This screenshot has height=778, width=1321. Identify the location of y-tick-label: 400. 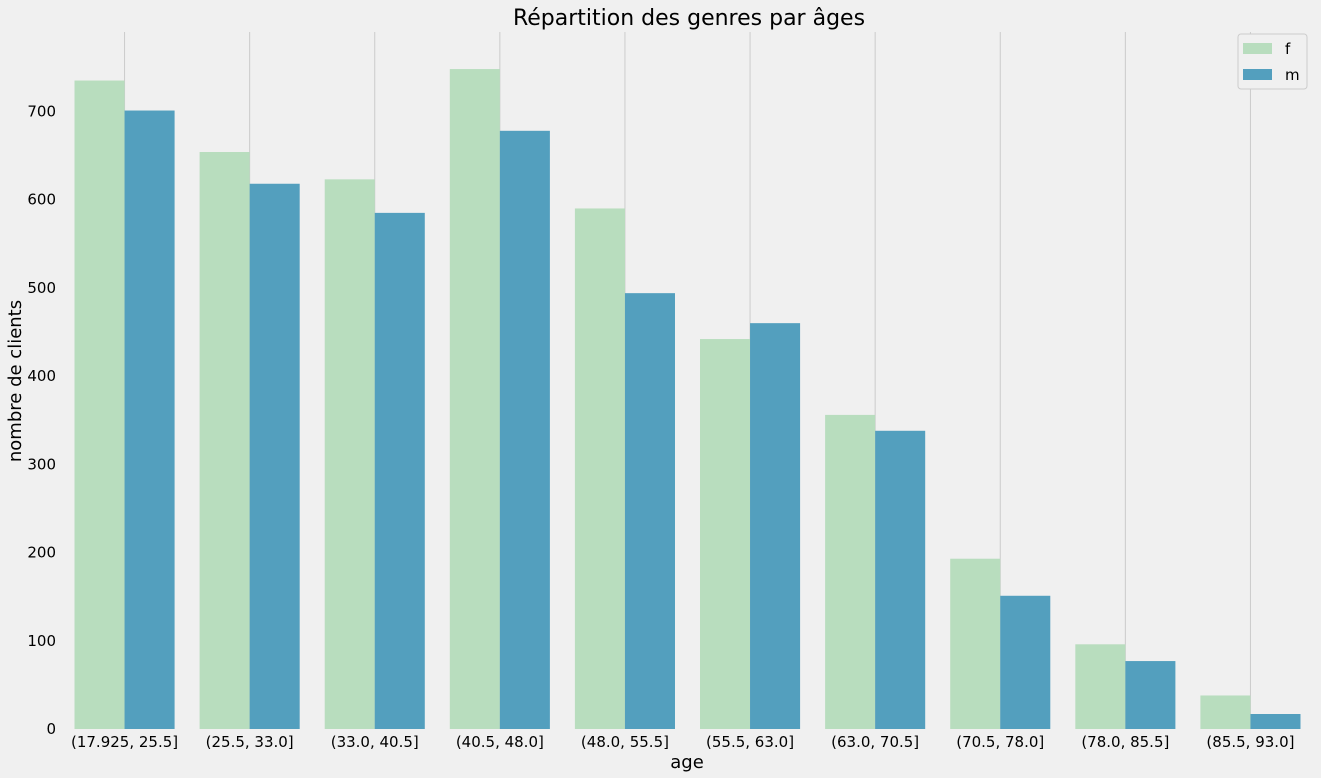
(41, 376).